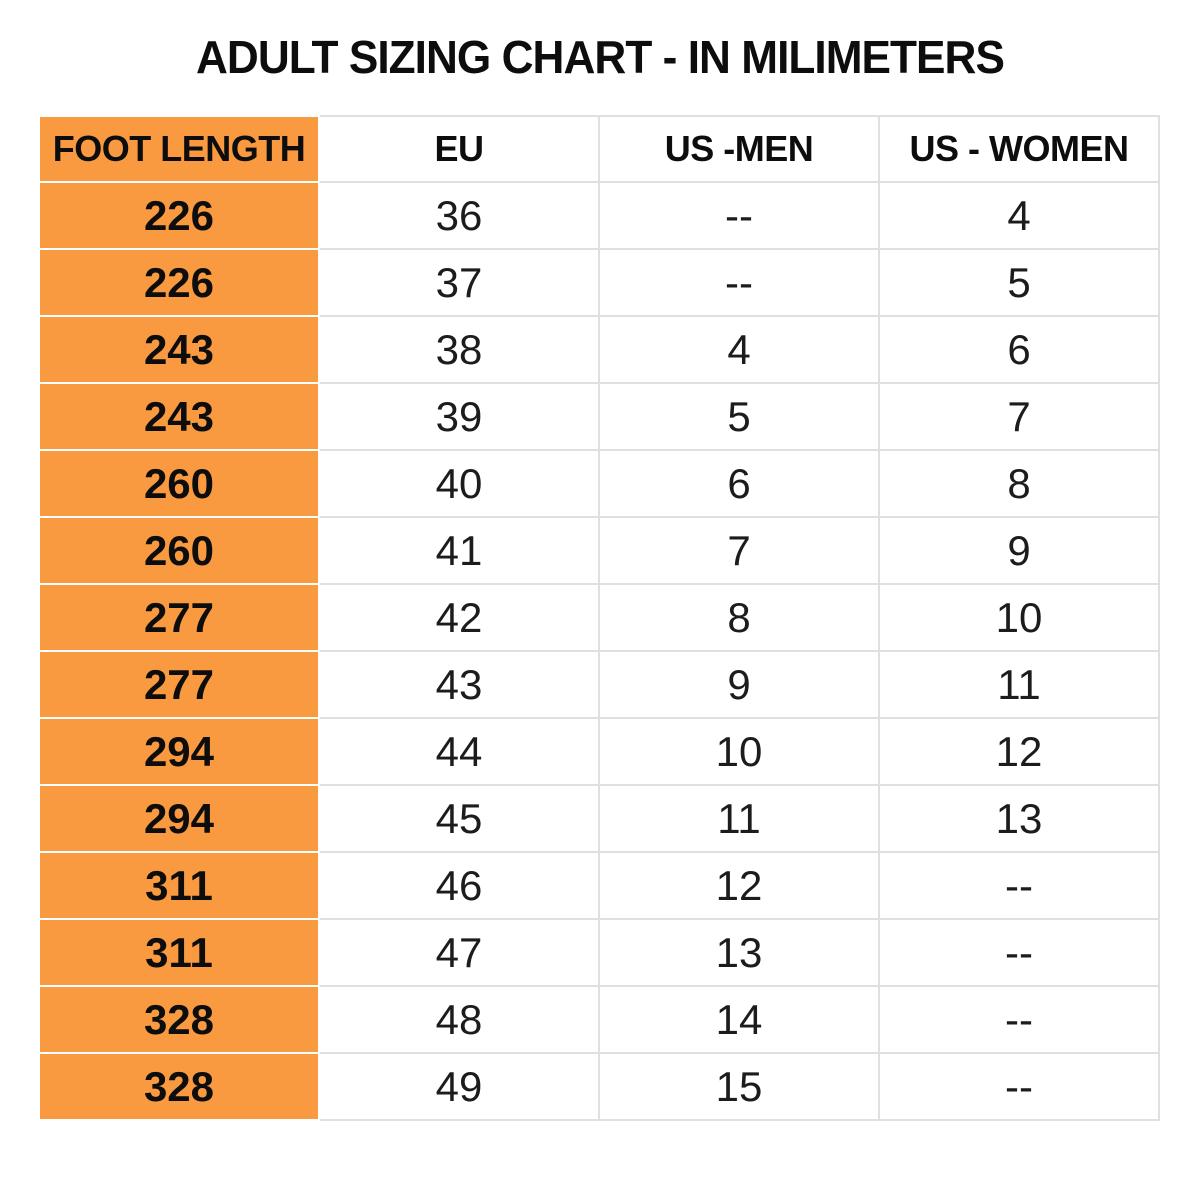 This screenshot has width=1200, height=1197. What do you see at coordinates (459, 1019) in the screenshot?
I see `eu-cell: 48` at bounding box center [459, 1019].